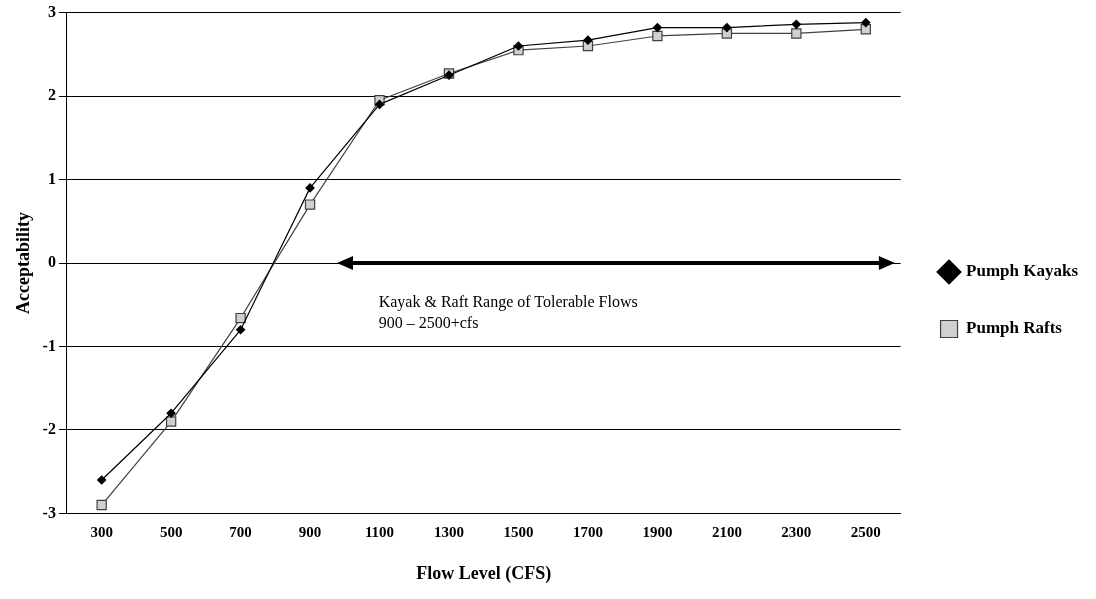 This screenshot has height=599, width=1096. Describe the element at coordinates (587, 532) in the screenshot. I see `x-tick-label: 1700` at that location.